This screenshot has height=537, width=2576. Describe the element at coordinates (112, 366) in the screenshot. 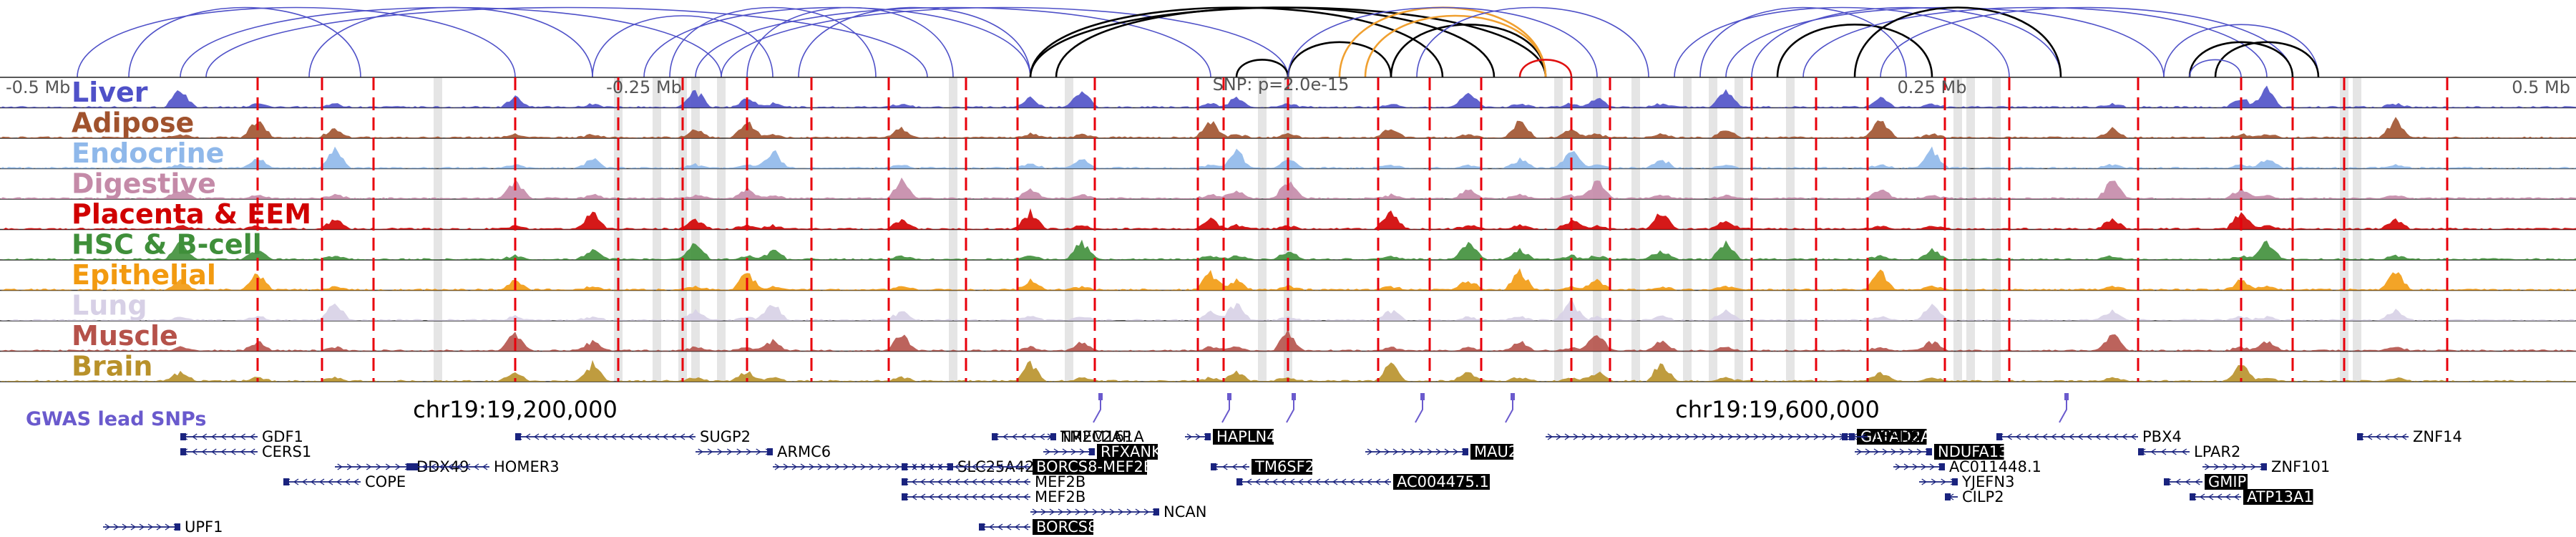

I see `track-label-brain: Brain` at that location.